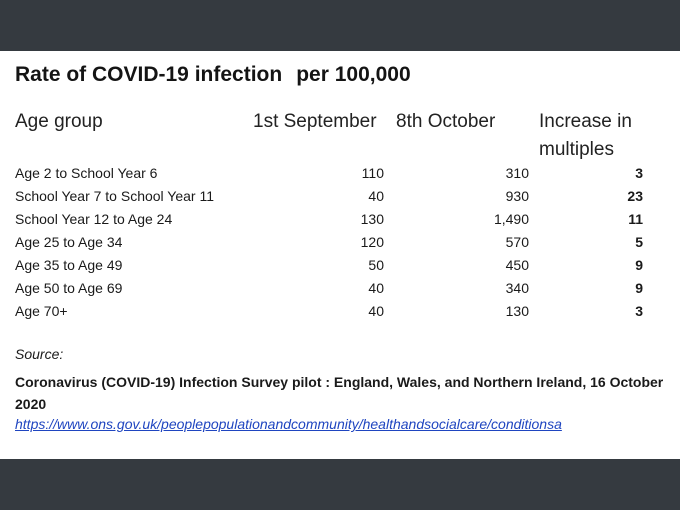 This screenshot has width=680, height=510. I want to click on cell-8th-october: 1,490, so click(511, 219).